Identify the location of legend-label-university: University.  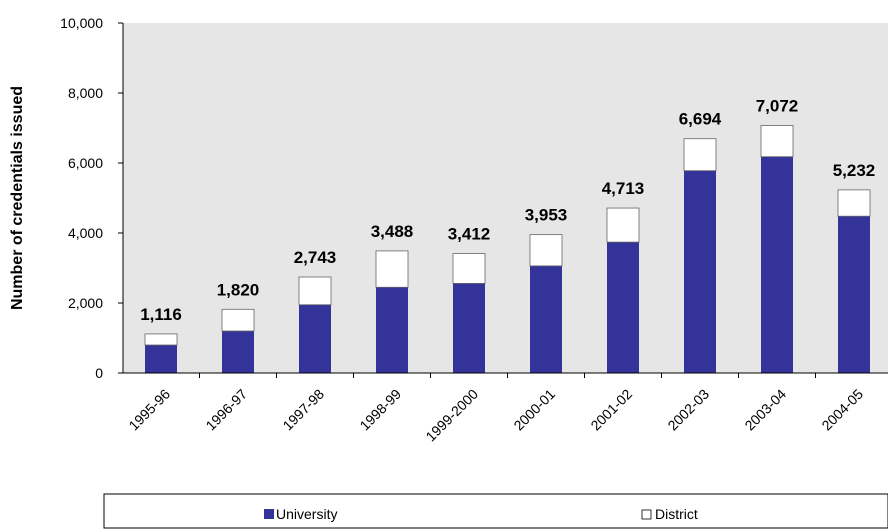
(306, 514).